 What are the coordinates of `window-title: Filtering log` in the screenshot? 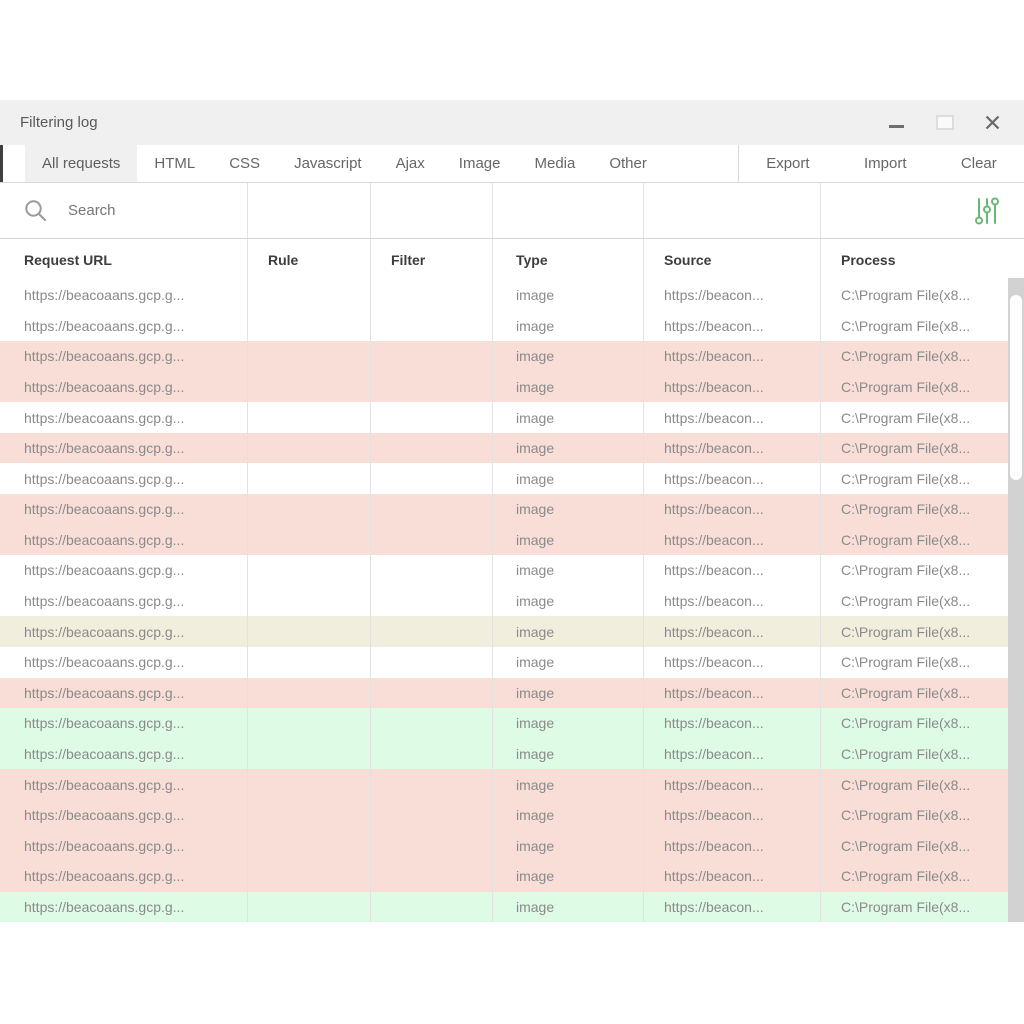 It's located at (59, 122).